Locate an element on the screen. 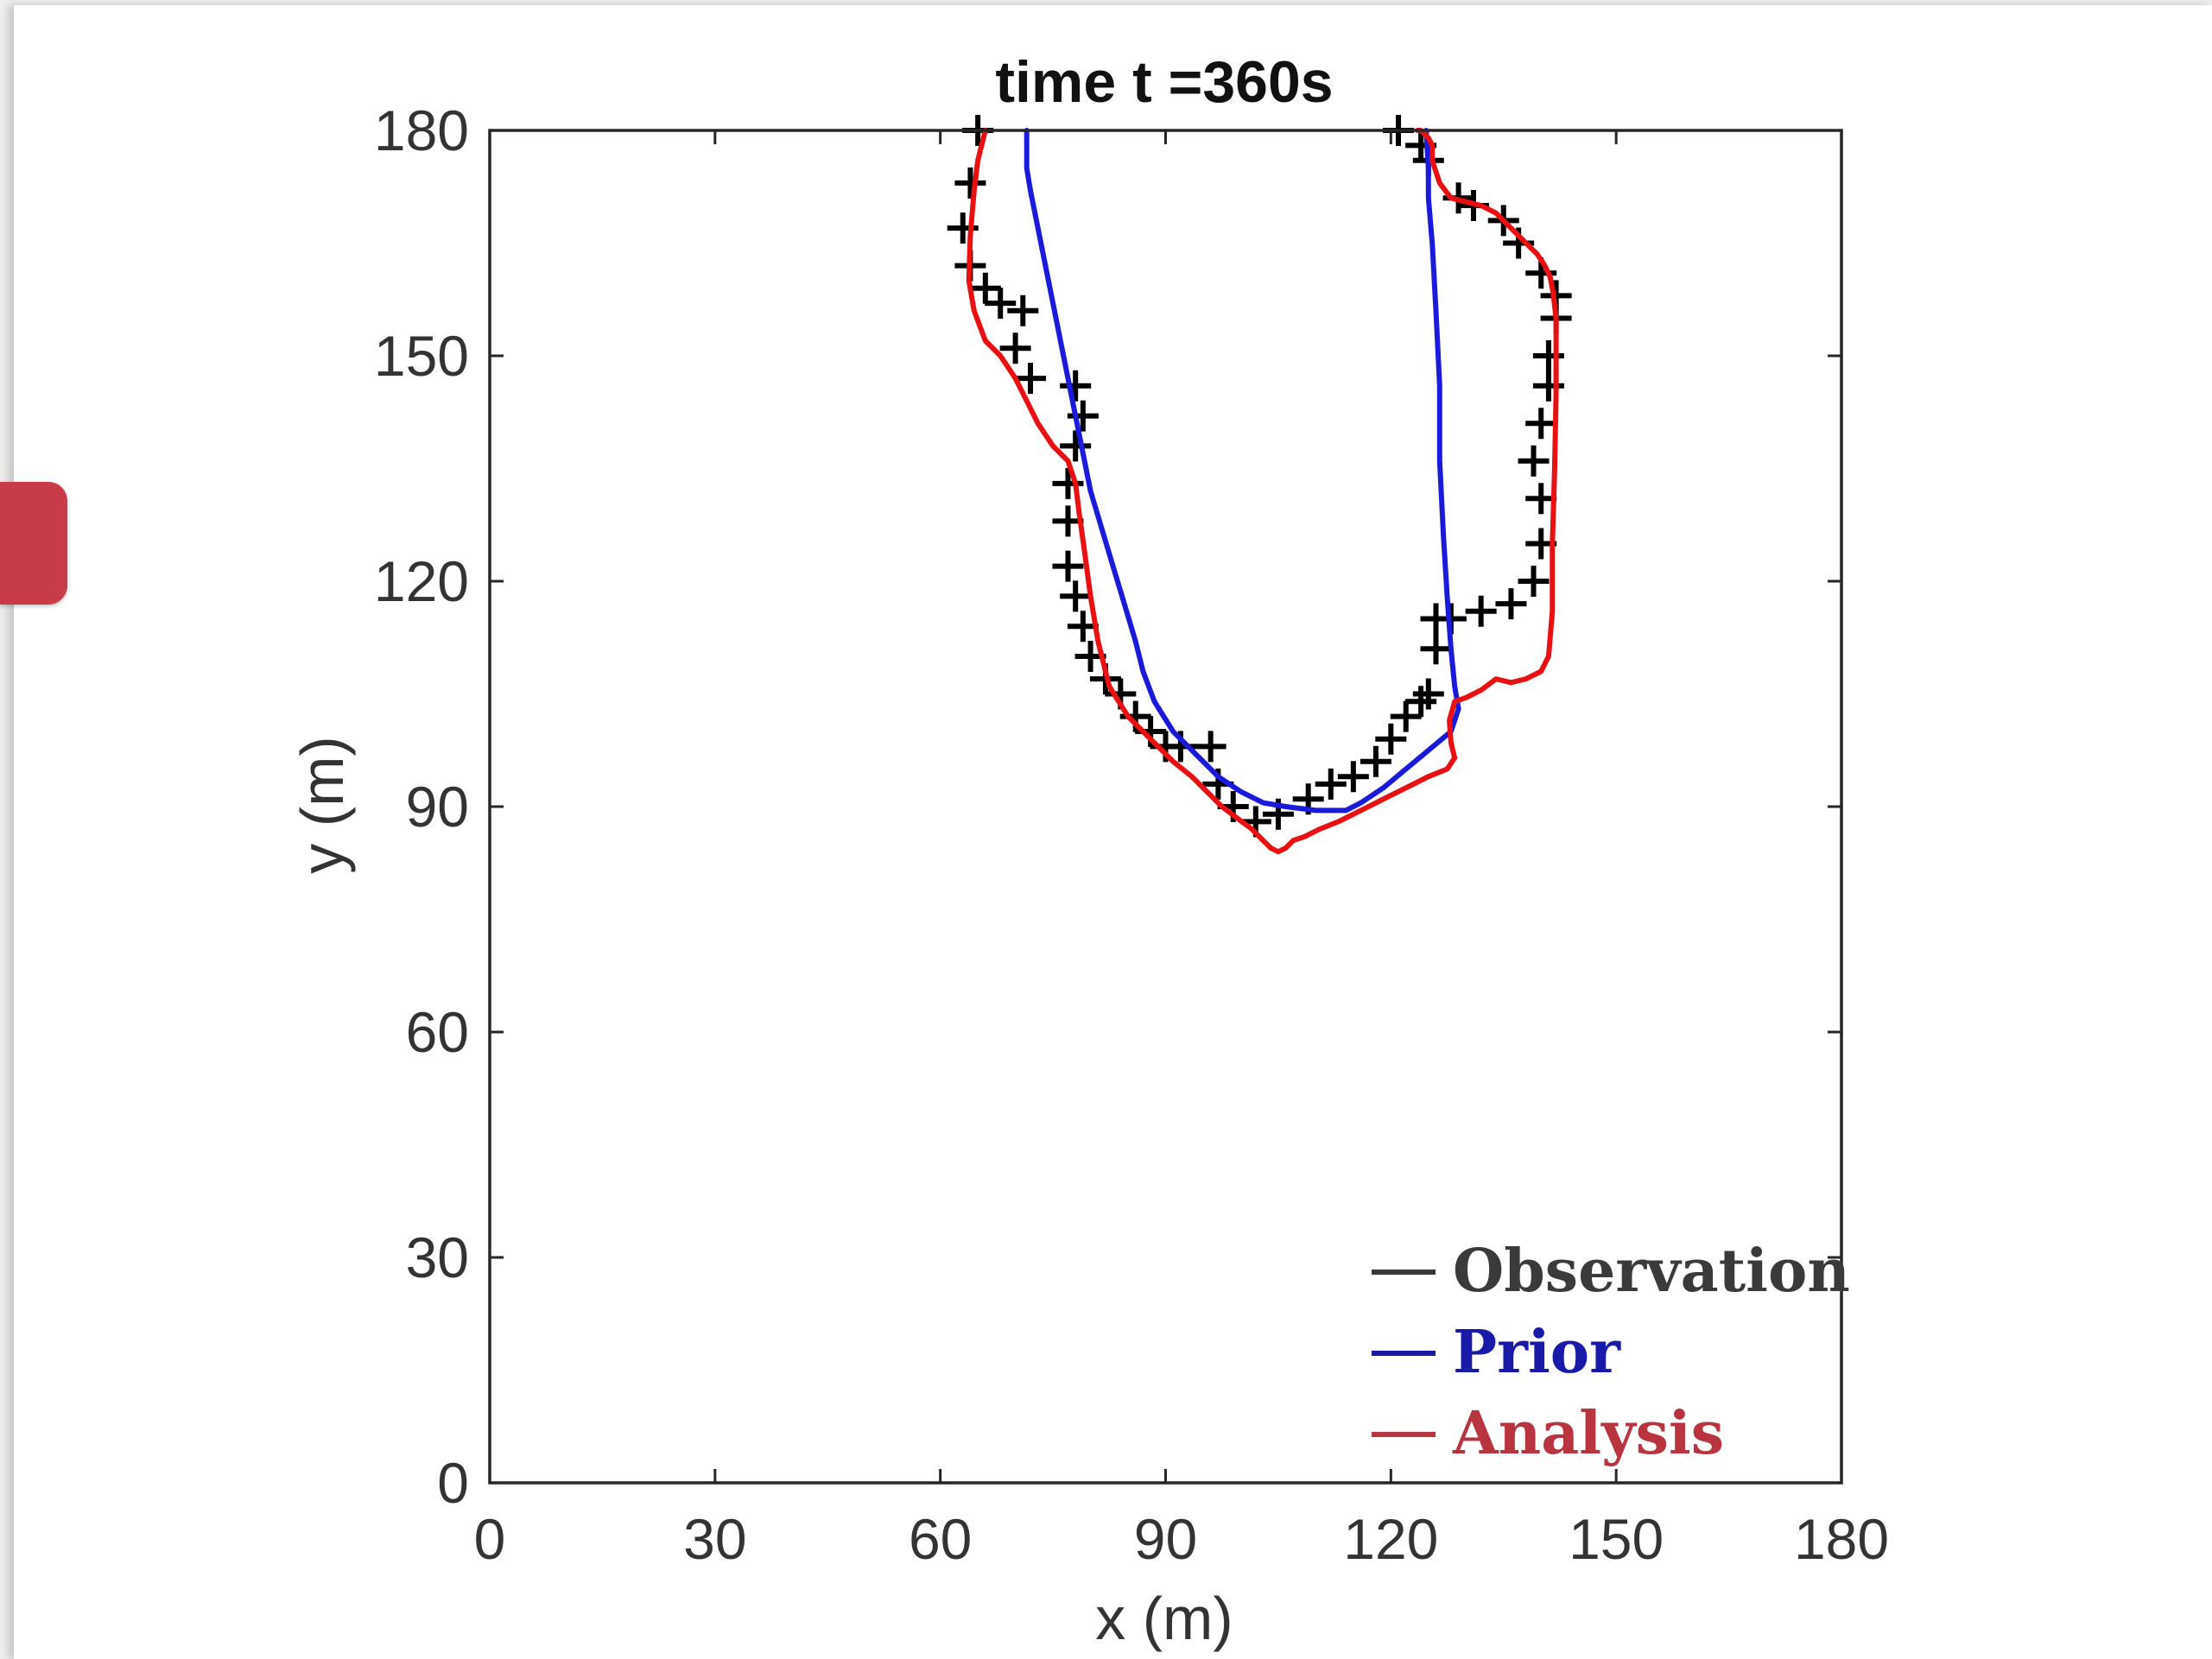 The image size is (2212, 1659). legend-label: Analysis is located at coordinates (1588, 1433).